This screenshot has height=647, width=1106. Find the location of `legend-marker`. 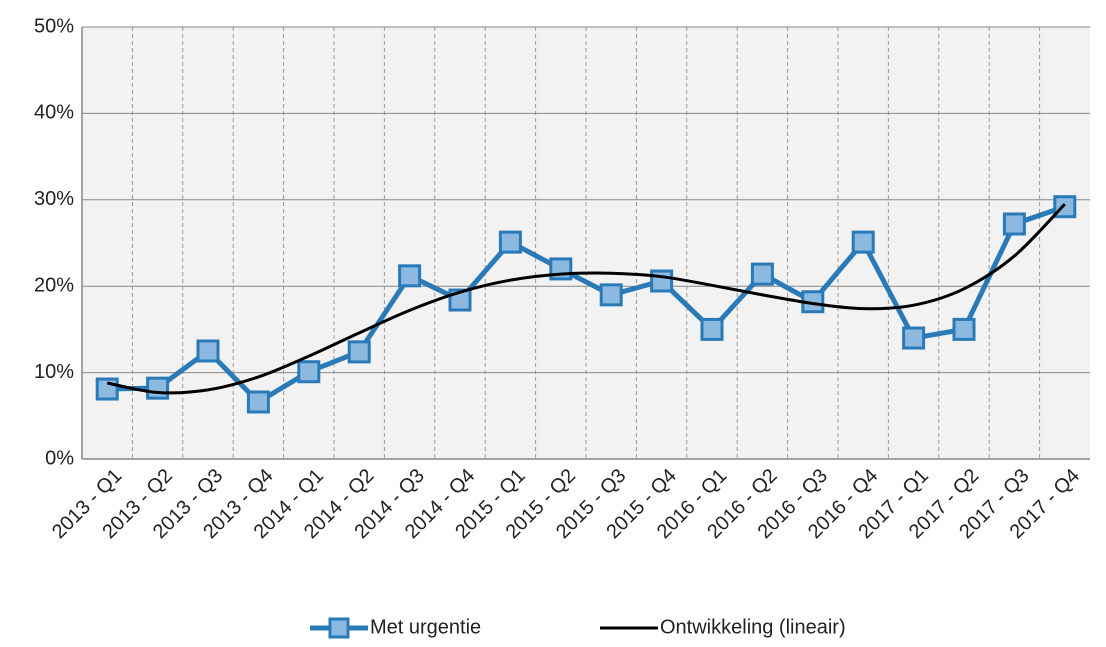

legend-marker is located at coordinates (339, 628).